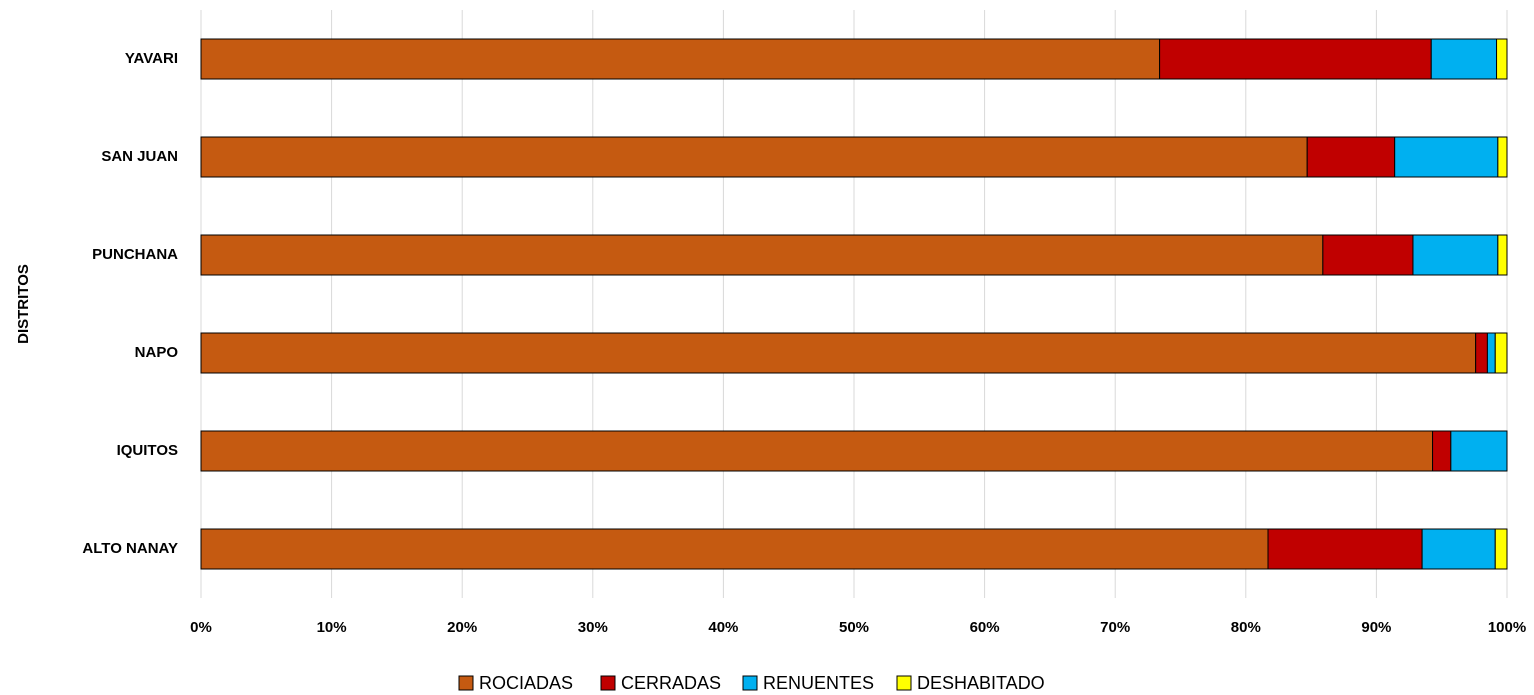 The width and height of the screenshot is (1534, 695). What do you see at coordinates (130, 548) in the screenshot?
I see `y-tick-label: ALTO NANAY` at bounding box center [130, 548].